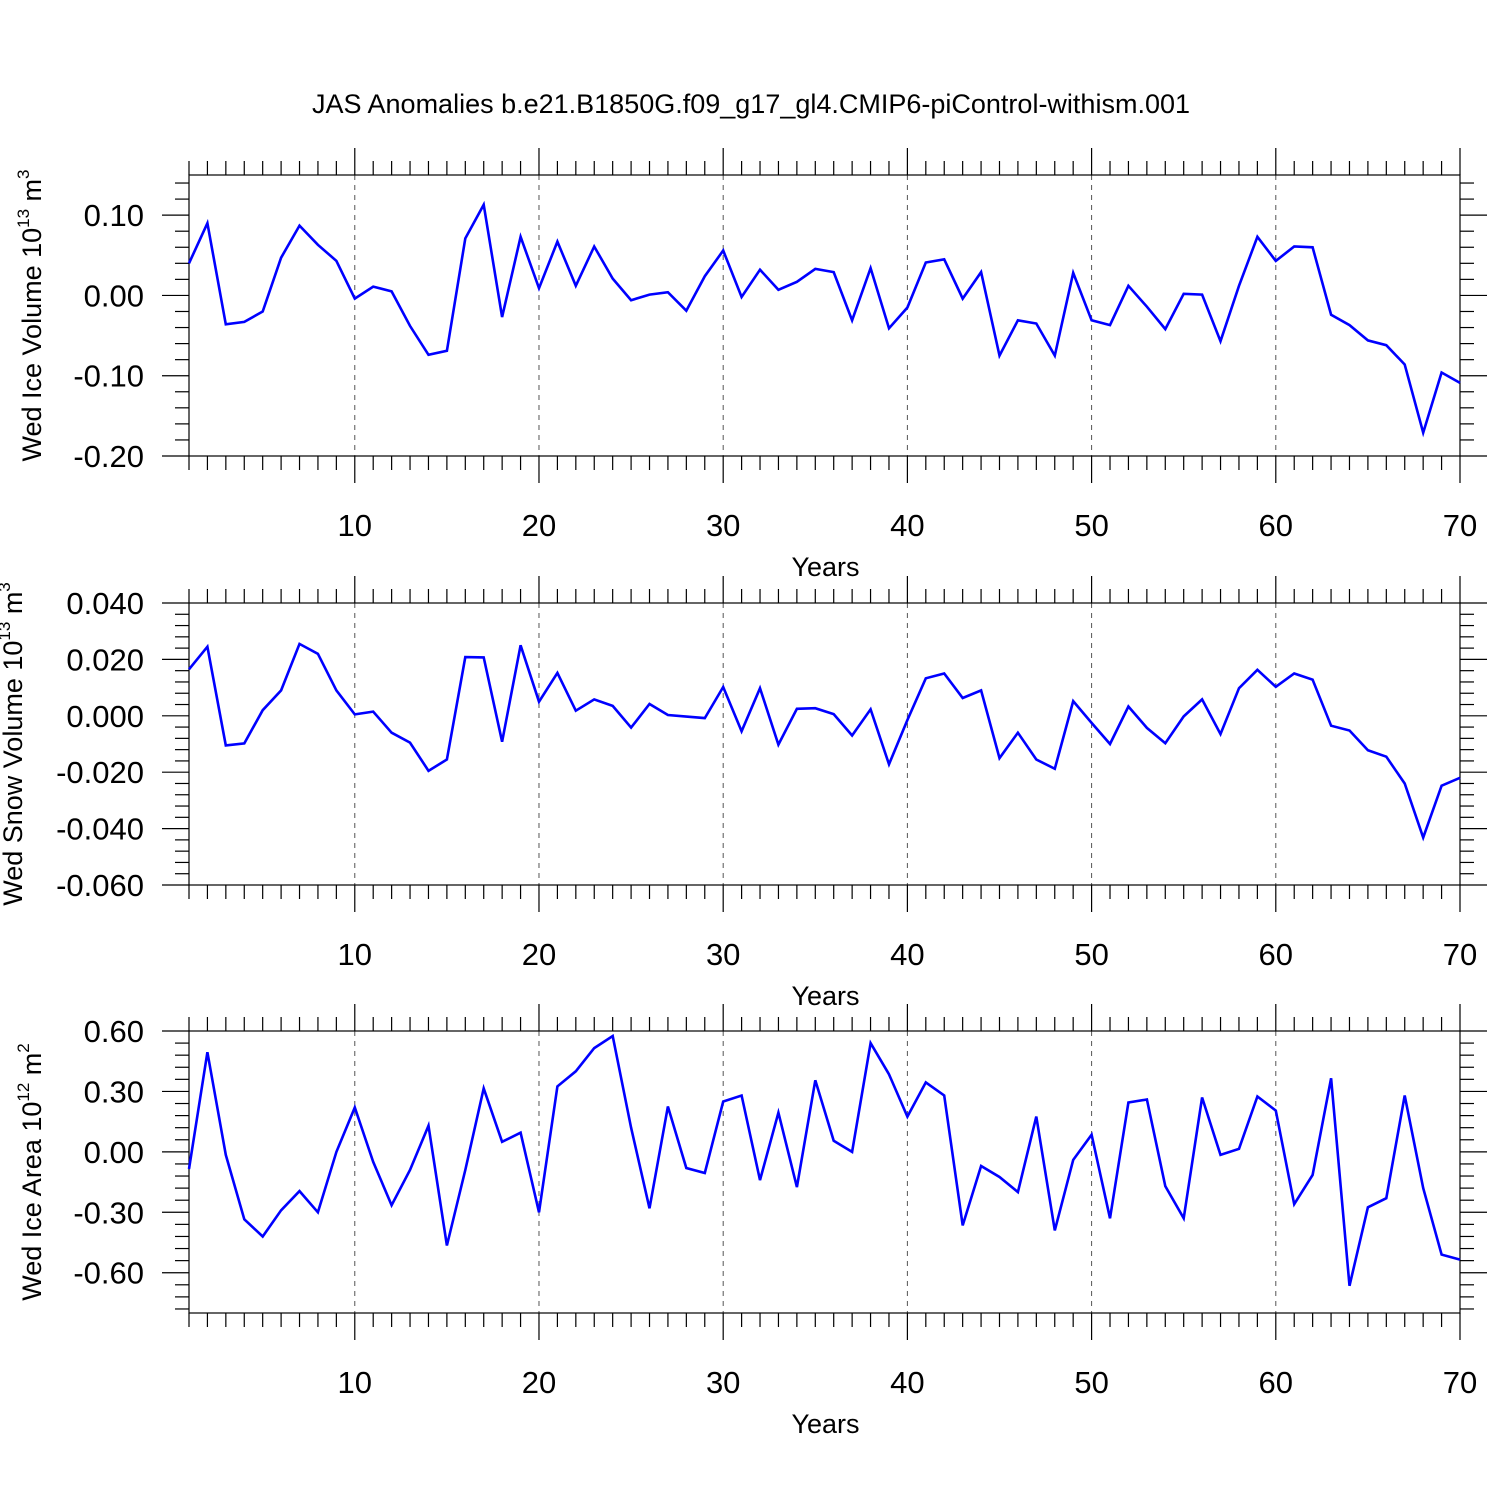  I want to click on y-tick-label: -0.040, so click(100, 829).